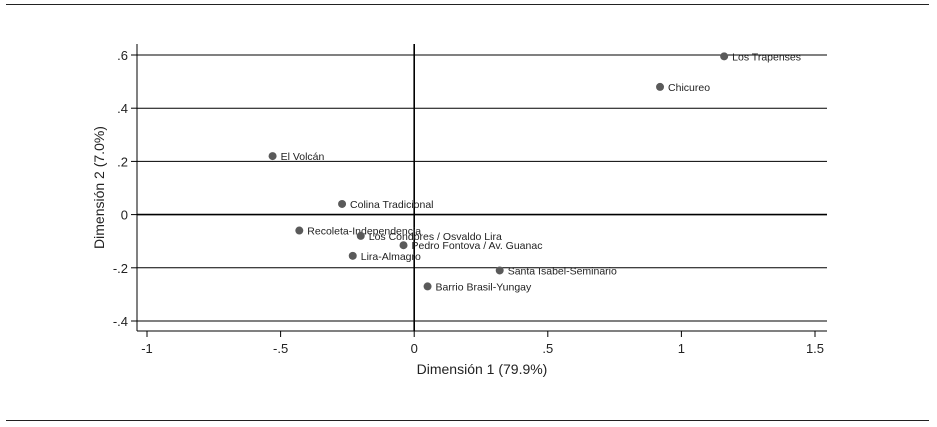  I want to click on y-axis-title: Dimensión 2 (7.0%), so click(99, 187).